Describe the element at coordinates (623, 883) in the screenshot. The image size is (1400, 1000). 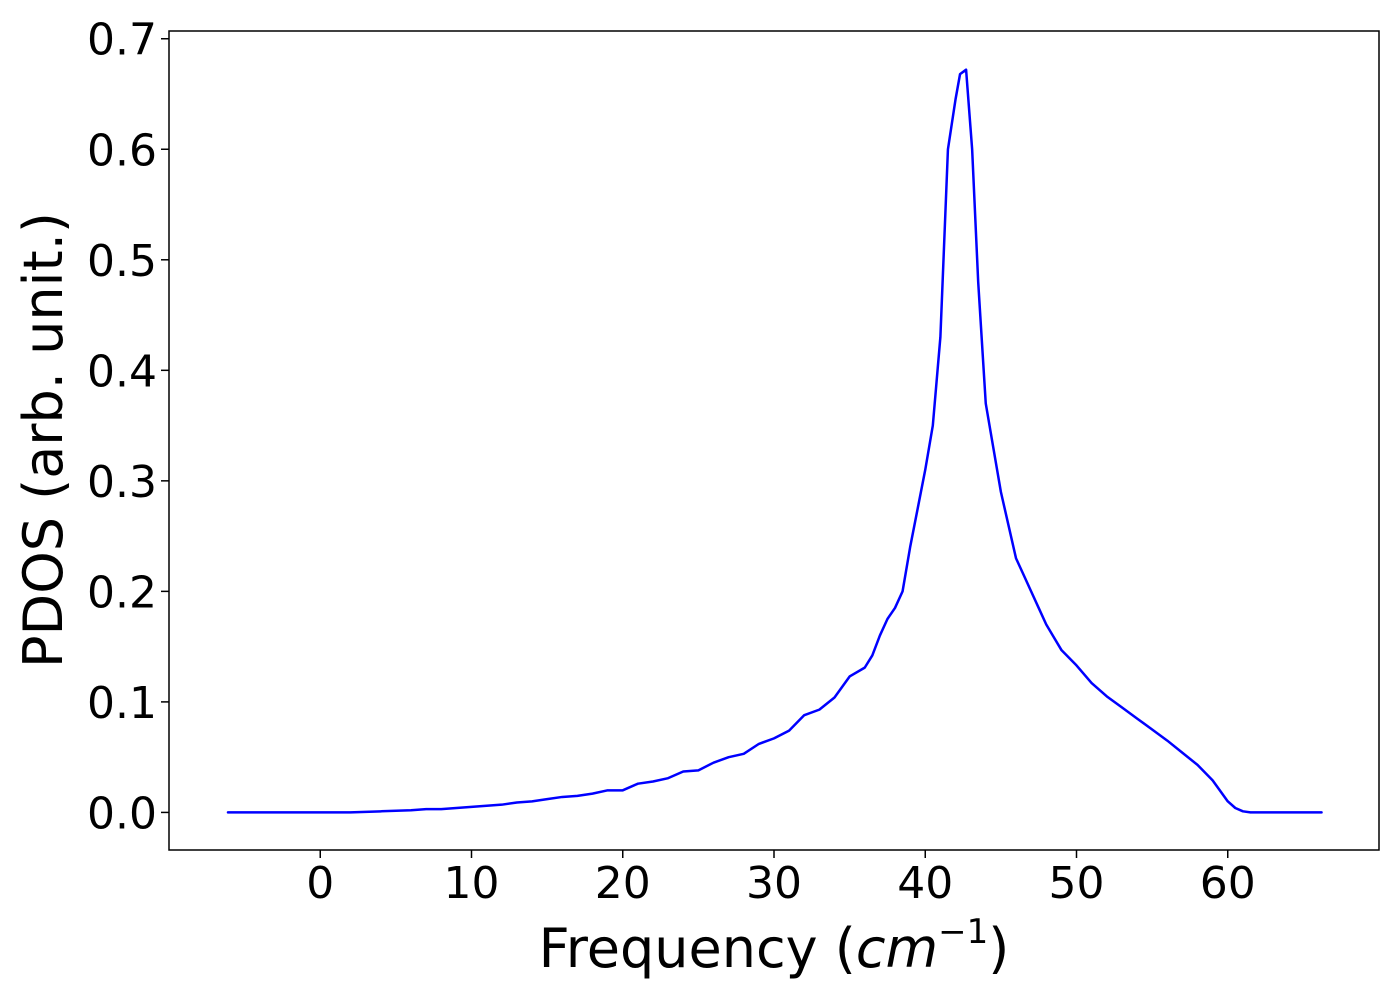
I see `x-tick-label: 20` at that location.